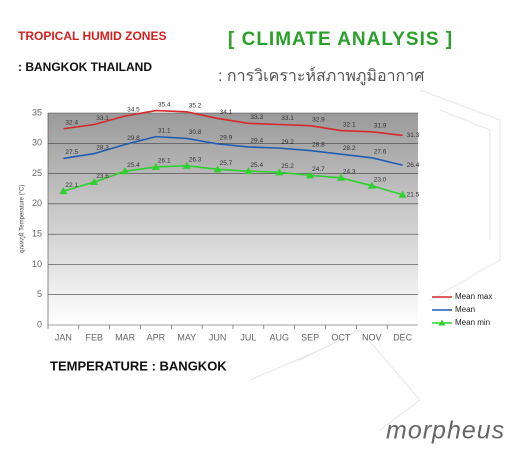  Describe the element at coordinates (321, 76) in the screenshot. I see `subheading: : การวิเคราะห์สภาพภูมิอากาศ` at that location.